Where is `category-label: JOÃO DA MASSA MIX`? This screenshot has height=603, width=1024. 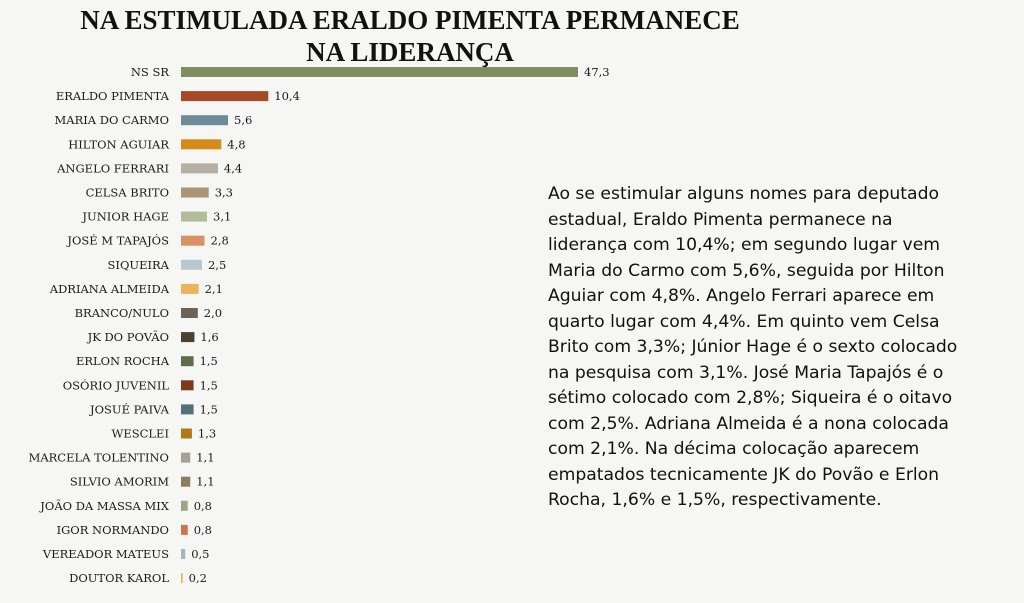 category-label: JOÃO DA MASSA MIX is located at coordinates (104, 506).